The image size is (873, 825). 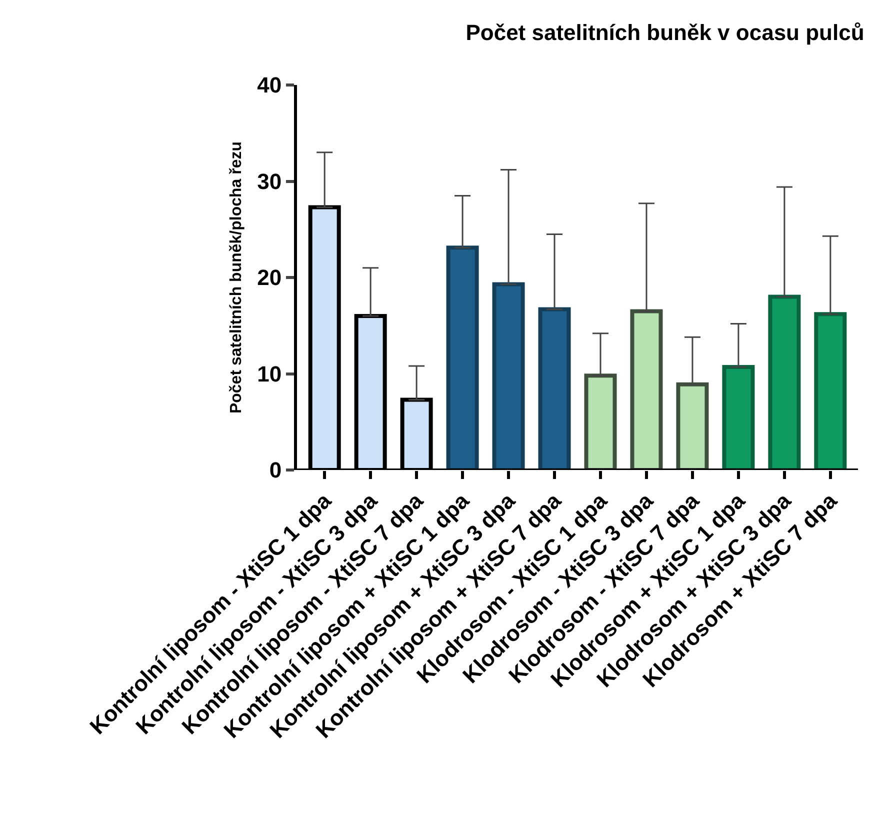 What do you see at coordinates (269, 181) in the screenshot?
I see `y-tick-label: 30` at bounding box center [269, 181].